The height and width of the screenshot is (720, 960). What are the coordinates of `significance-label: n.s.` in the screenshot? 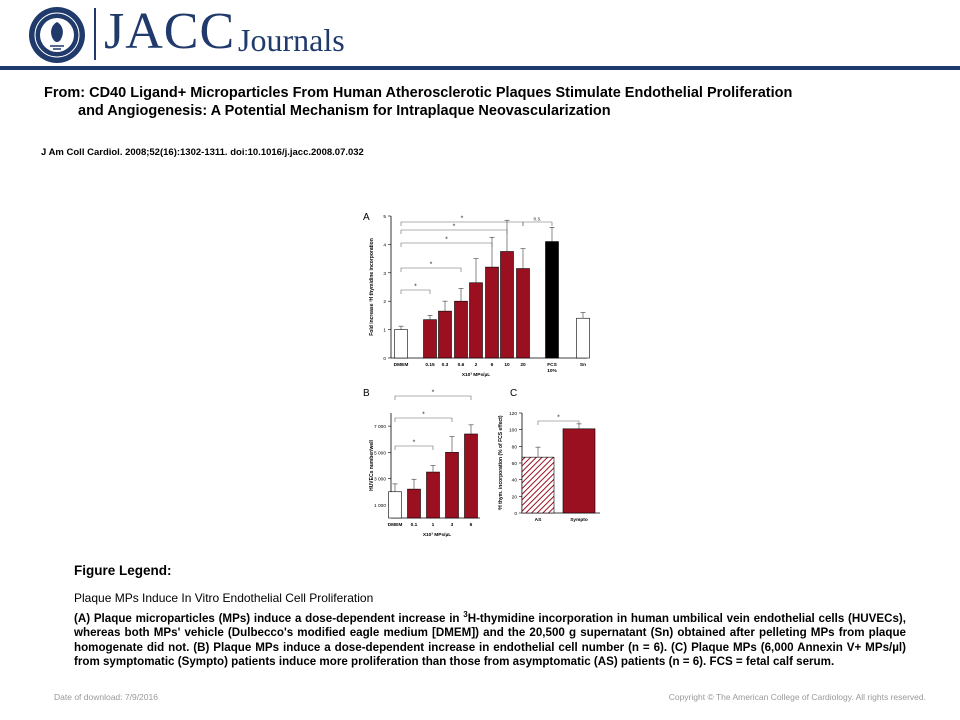 It's located at (537, 220).